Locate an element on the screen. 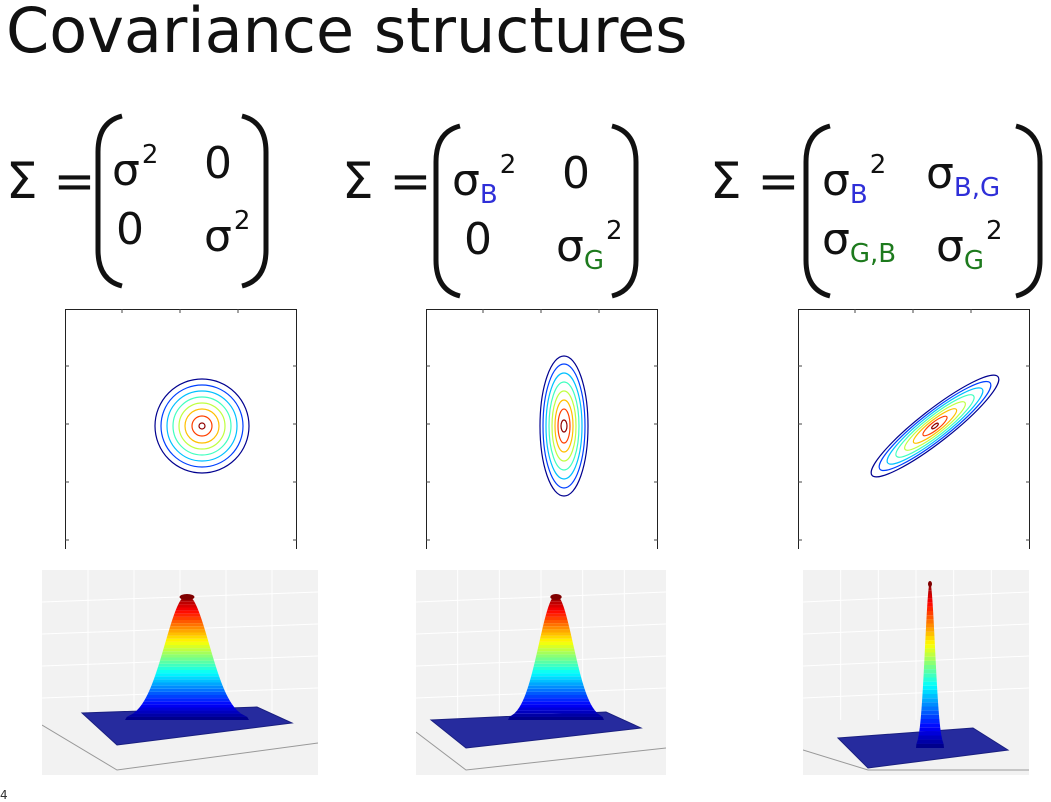 The image size is (1051, 802). matrix-cell-2-1: σG,B is located at coordinates (859, 241).